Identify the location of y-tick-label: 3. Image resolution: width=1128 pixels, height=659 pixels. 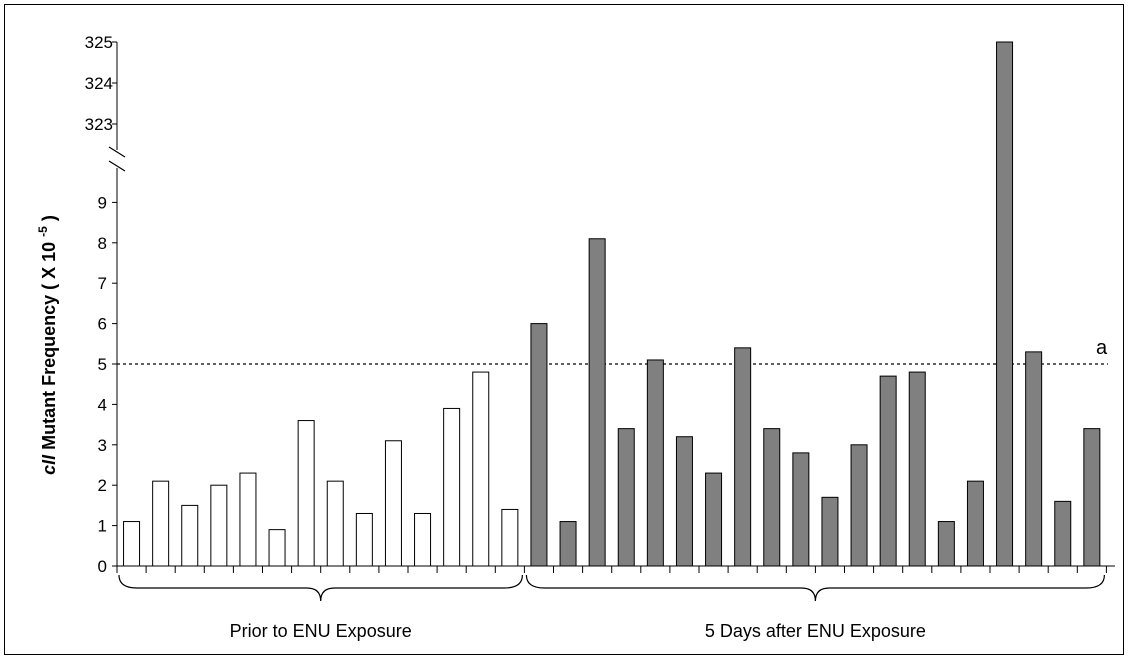
(102, 445).